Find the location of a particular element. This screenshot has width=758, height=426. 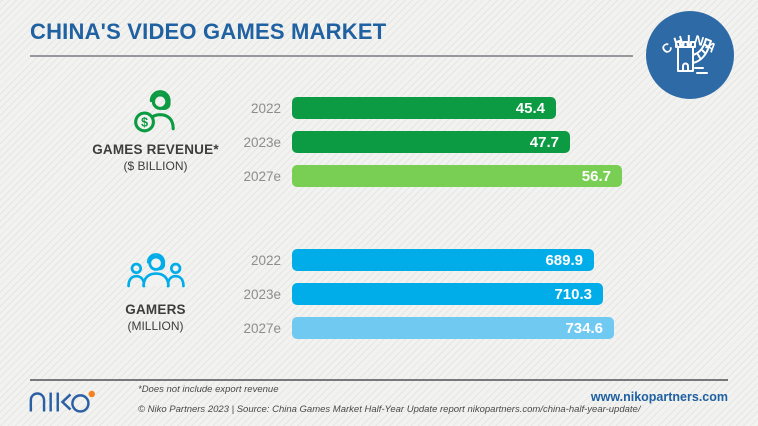

bar-row: 2022 45.4 is located at coordinates (478, 108).